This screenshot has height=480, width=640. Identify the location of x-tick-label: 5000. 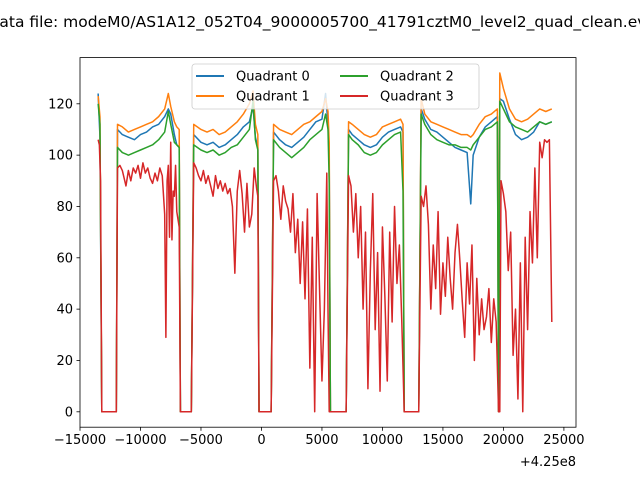
(321, 440).